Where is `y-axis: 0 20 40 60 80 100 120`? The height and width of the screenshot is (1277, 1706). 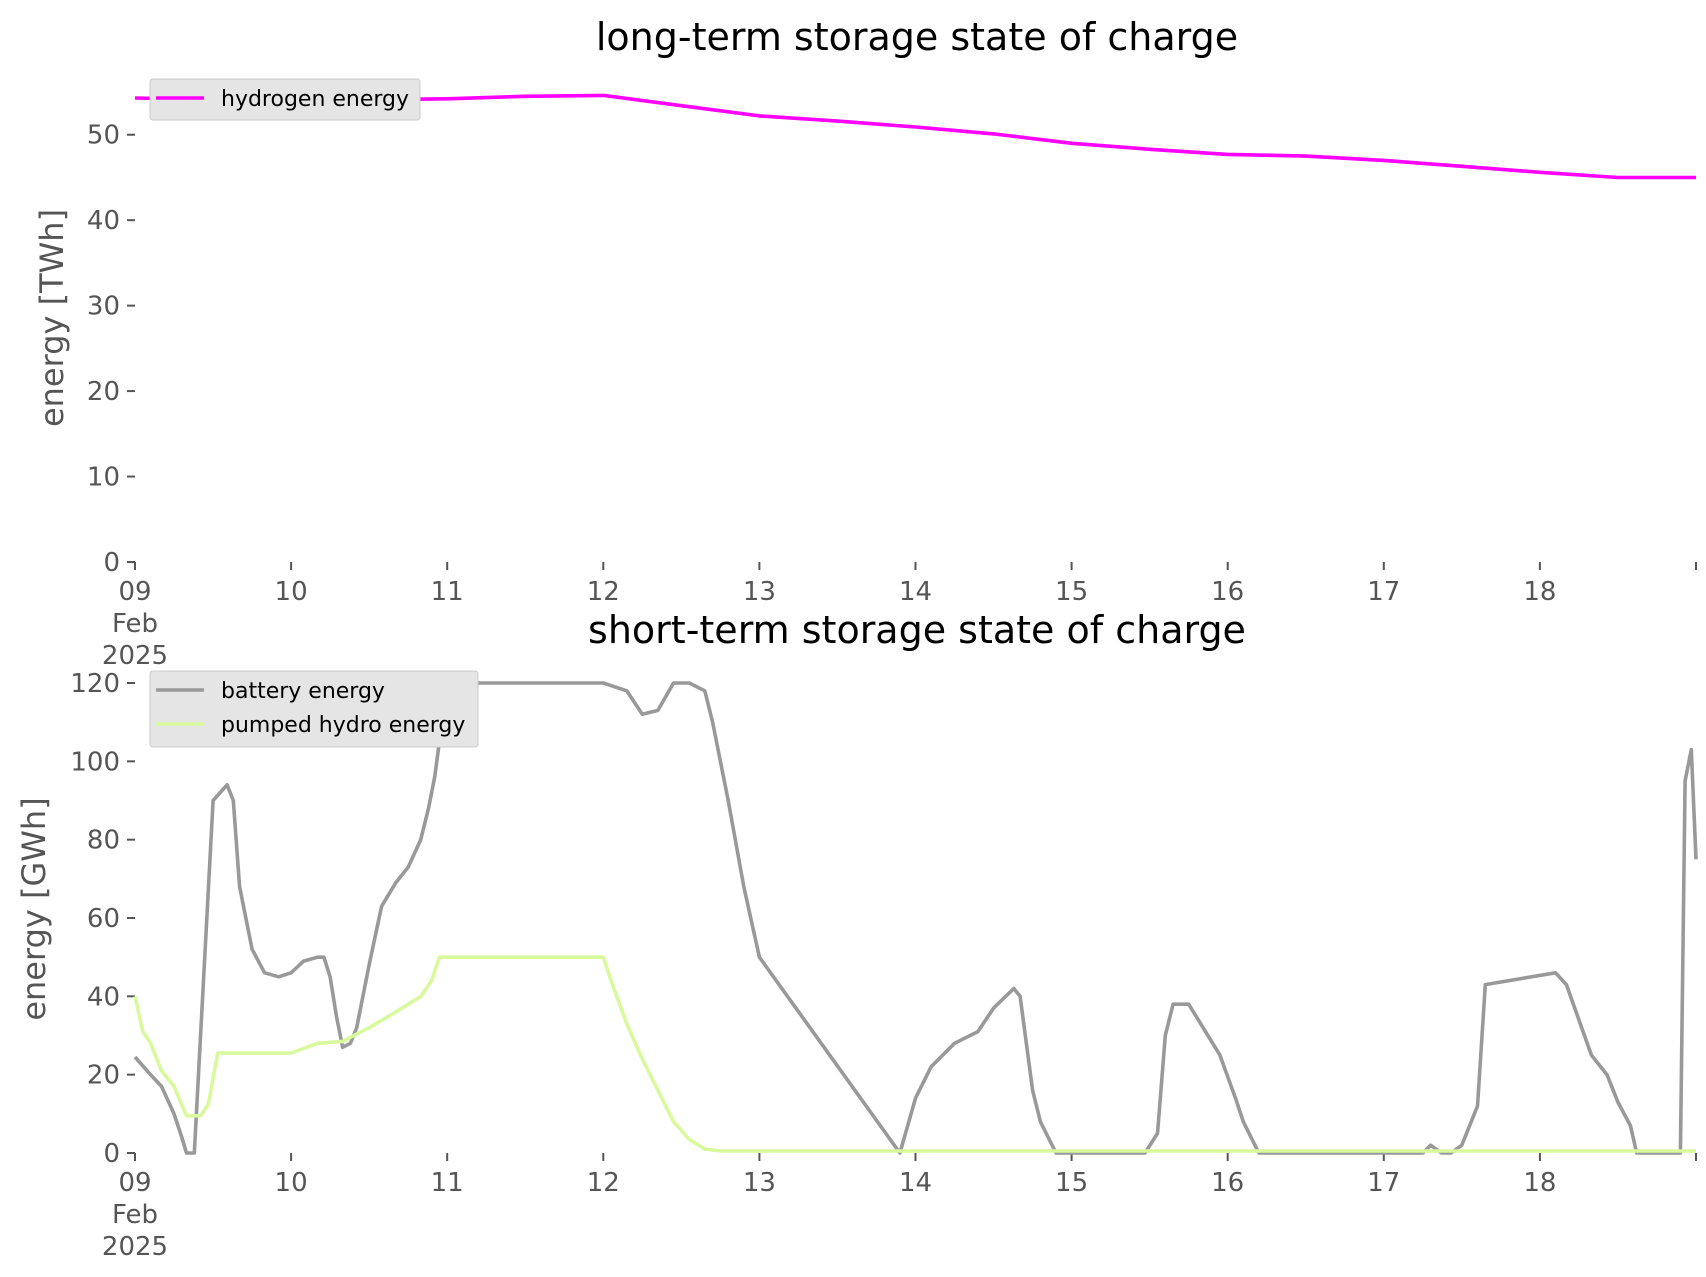
y-axis: 0 20 40 60 80 100 120 is located at coordinates (102, 919).